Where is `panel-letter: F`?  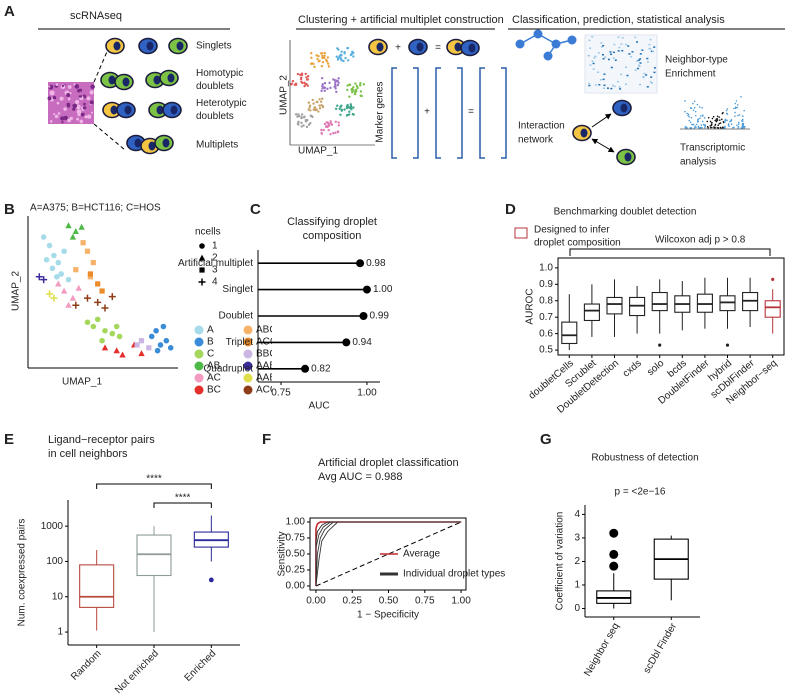 panel-letter: F is located at coordinates (266, 439).